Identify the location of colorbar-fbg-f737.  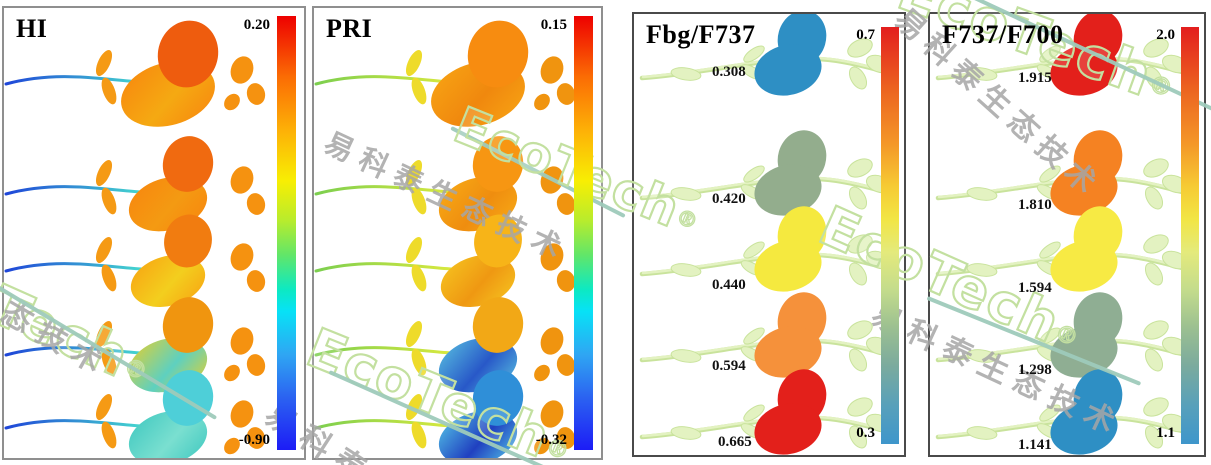
(890, 235).